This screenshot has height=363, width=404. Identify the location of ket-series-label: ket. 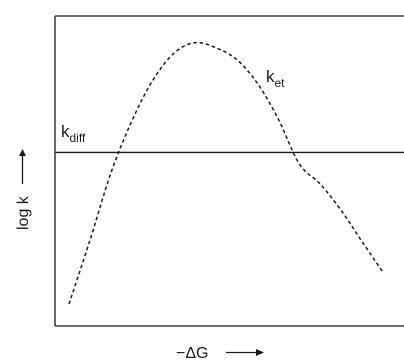
(275, 78).